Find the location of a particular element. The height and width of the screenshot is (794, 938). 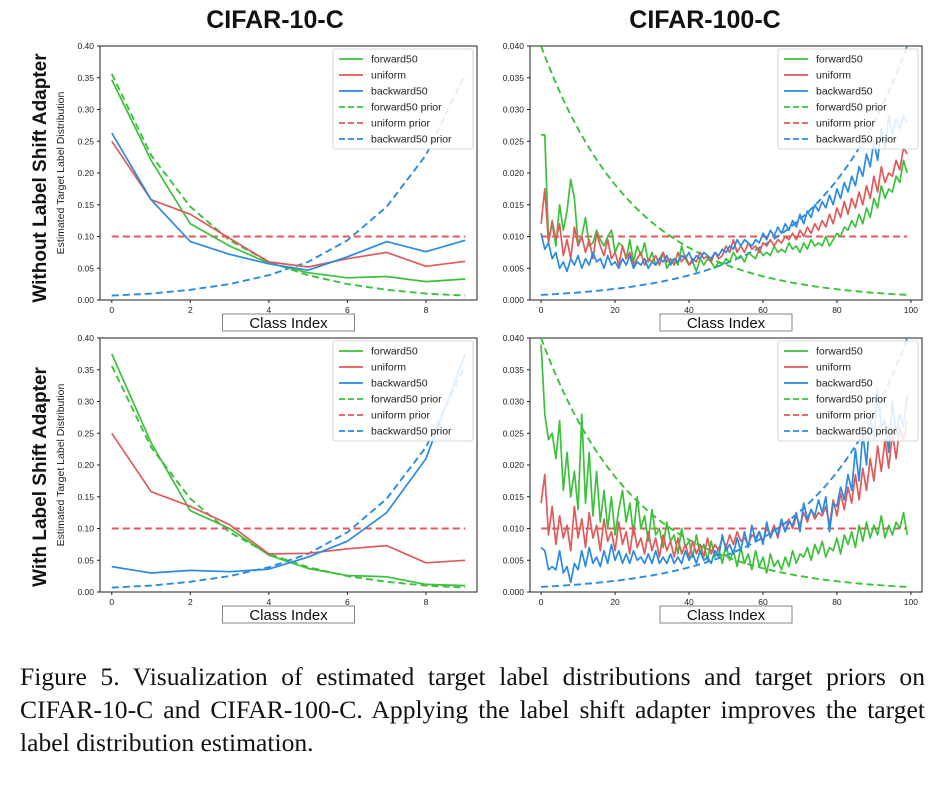

y-axis-label: Estimated Target Label Distribution is located at coordinates (61, 173).